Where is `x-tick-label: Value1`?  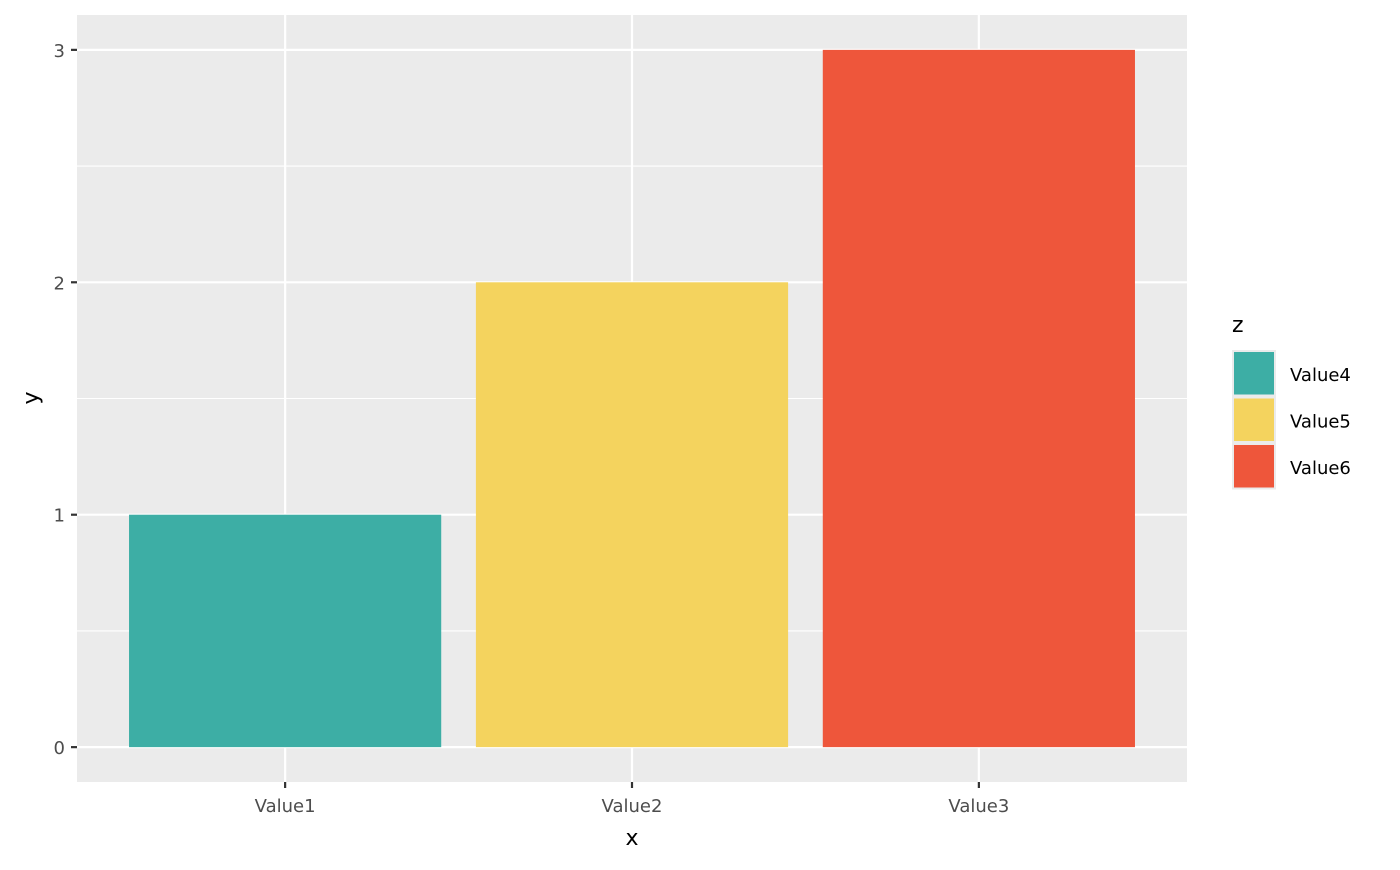 x-tick-label: Value1 is located at coordinates (285, 806).